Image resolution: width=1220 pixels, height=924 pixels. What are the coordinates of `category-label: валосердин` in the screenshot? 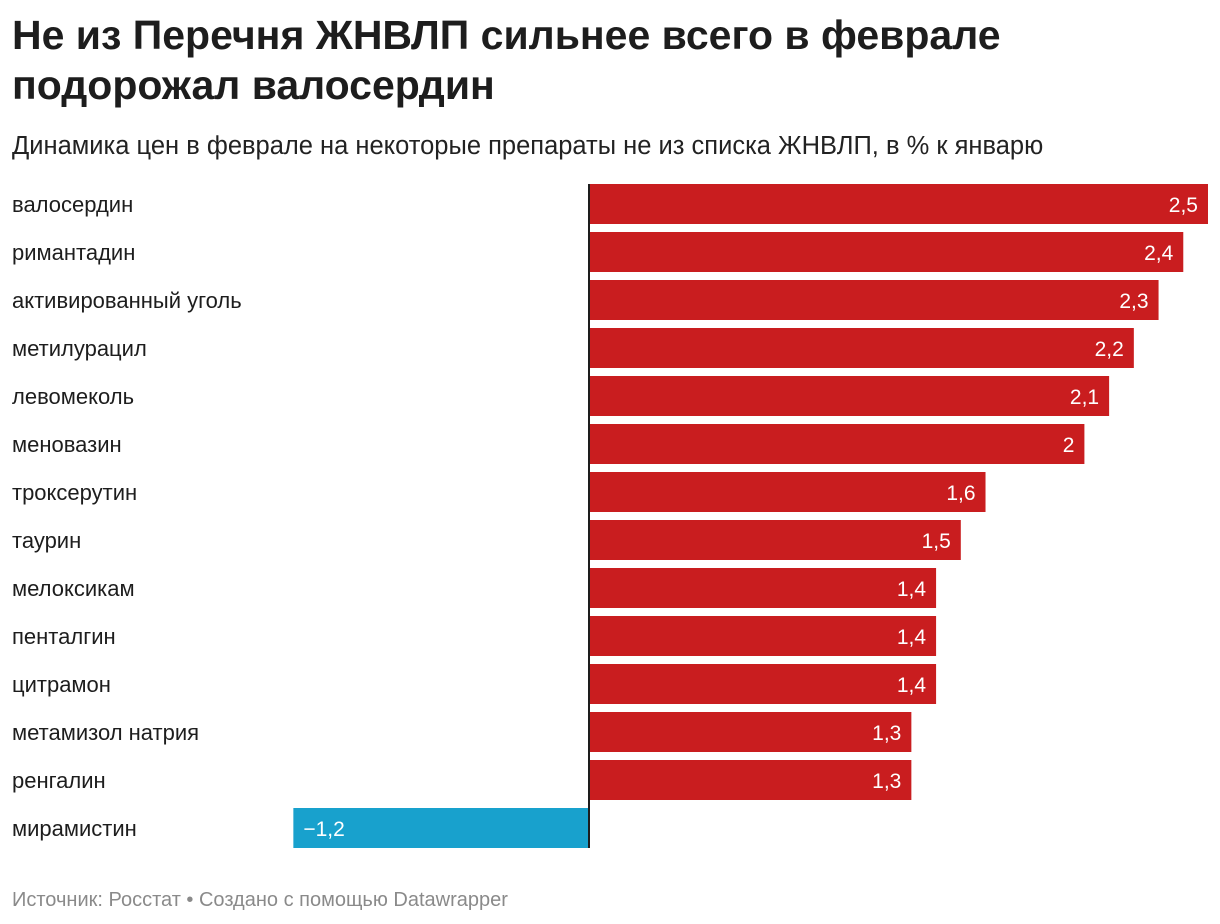 It's located at (72, 204).